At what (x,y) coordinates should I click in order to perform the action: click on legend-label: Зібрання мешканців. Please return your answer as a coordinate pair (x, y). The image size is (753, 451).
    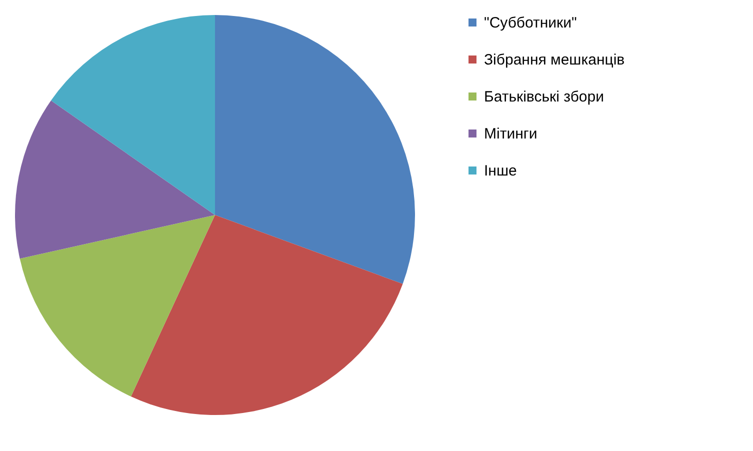
    Looking at the image, I should click on (554, 60).